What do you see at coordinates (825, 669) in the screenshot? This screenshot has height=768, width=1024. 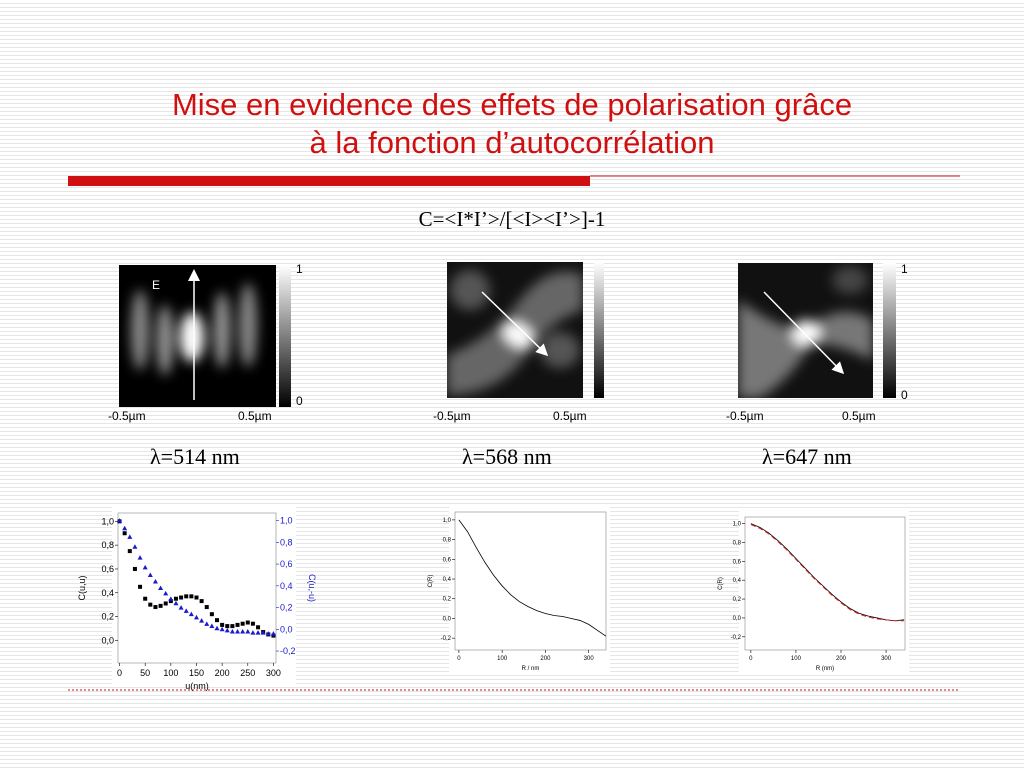 I see `x-axis-label: R (nm)` at bounding box center [825, 669].